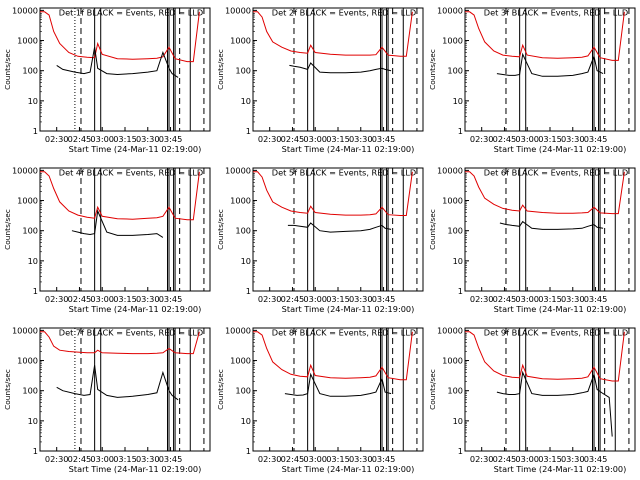 This screenshot has width=640, height=480. I want to click on chart-title: Det 5f BLACK = Events, RED = LLD, so click(344, 172).